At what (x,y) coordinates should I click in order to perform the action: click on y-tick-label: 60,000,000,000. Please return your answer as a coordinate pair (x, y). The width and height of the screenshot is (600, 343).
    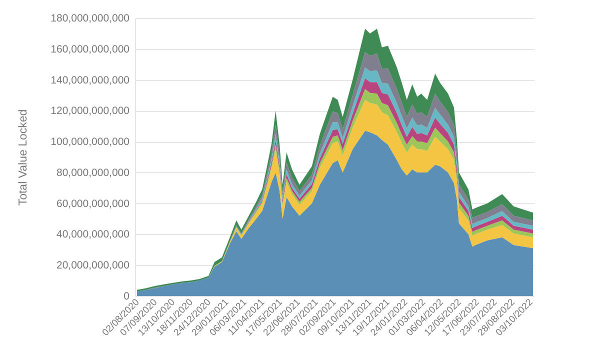
    Looking at the image, I should click on (93, 204).